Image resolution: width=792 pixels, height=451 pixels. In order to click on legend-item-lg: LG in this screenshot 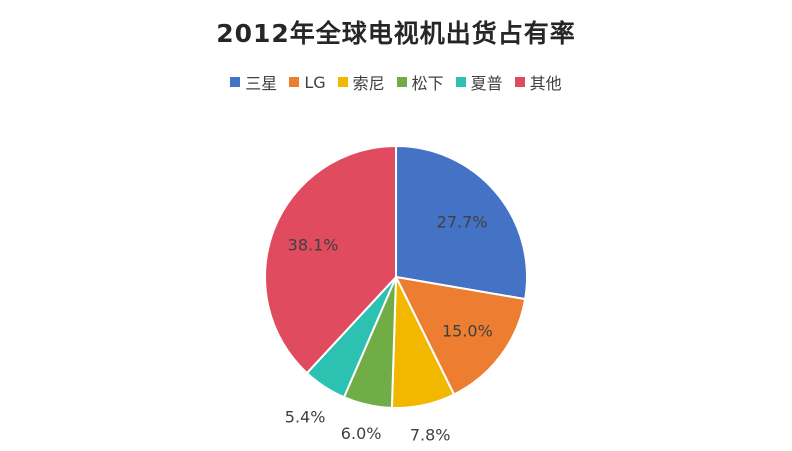, I will do `click(307, 82)`.